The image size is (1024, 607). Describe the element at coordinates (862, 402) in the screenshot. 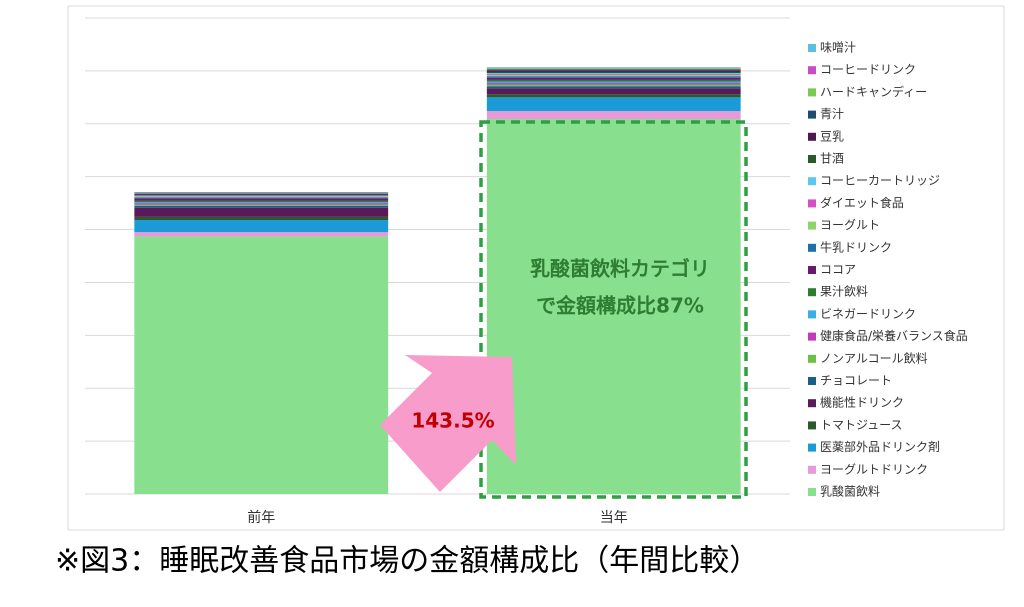

I see `legend-label: 機能性ドリンク` at that location.